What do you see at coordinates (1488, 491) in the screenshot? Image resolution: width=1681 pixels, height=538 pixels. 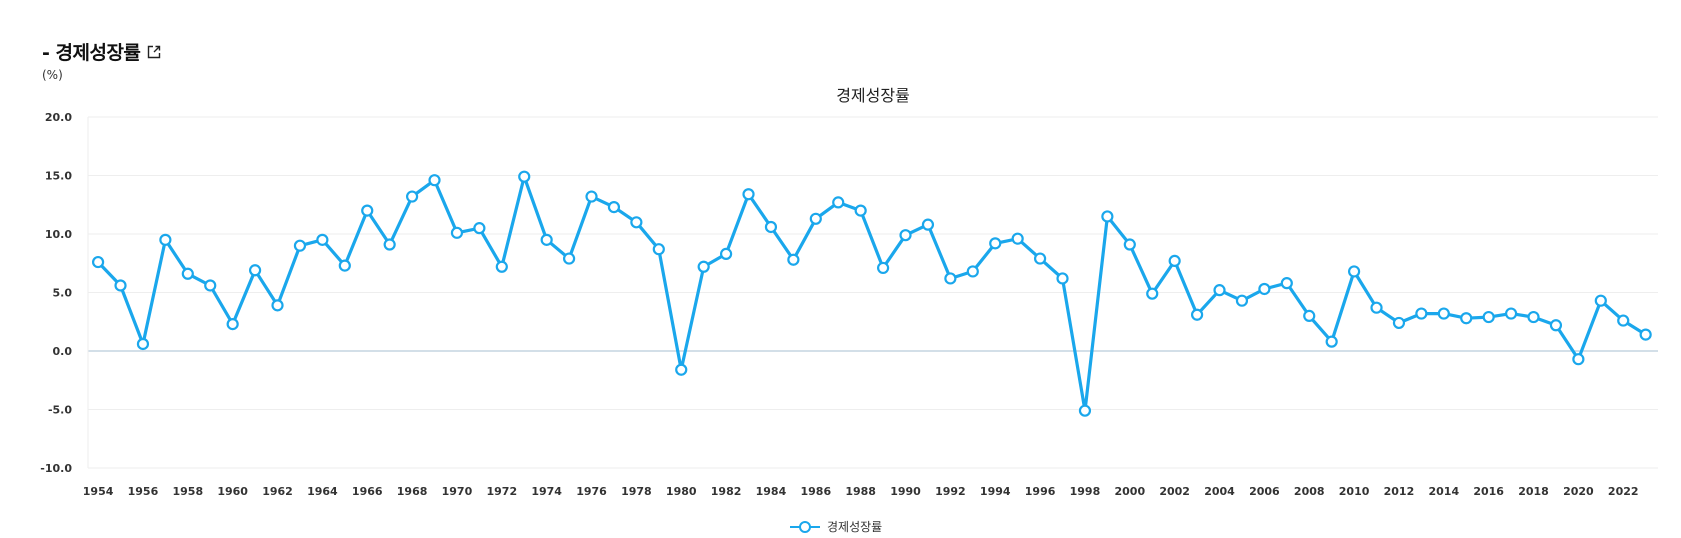 I see `x-tick-label: 2016` at bounding box center [1488, 491].